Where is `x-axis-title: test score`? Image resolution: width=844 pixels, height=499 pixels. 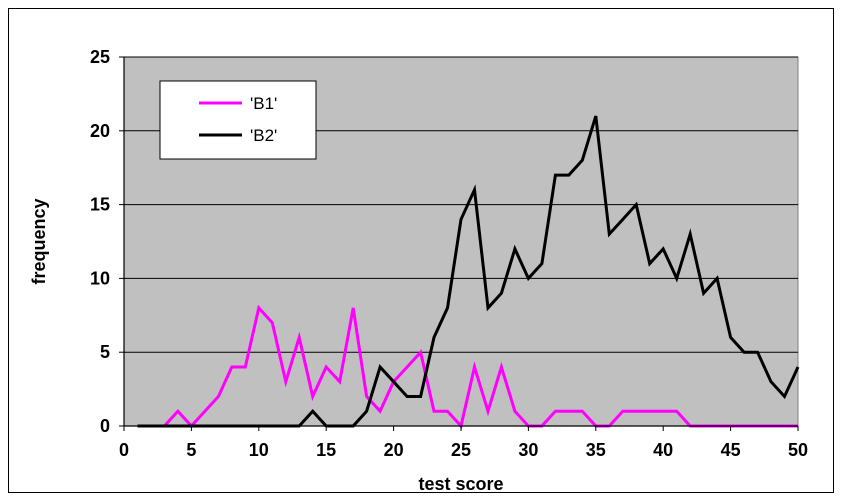 x-axis-title: test score is located at coordinates (460, 484).